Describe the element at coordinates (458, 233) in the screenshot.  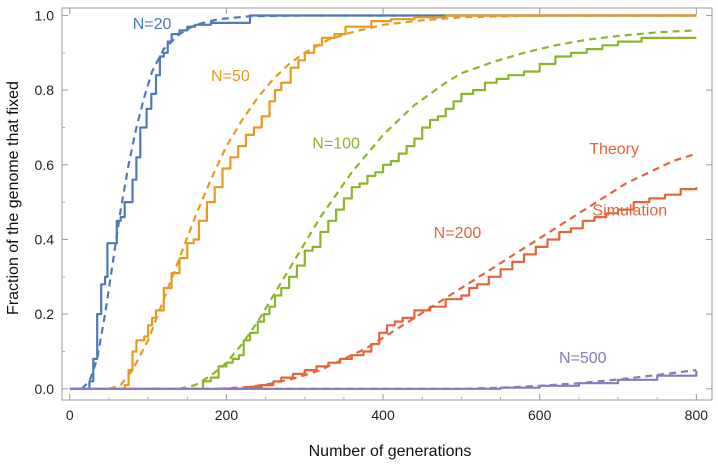
I see `series-label-n200: N=200` at that location.